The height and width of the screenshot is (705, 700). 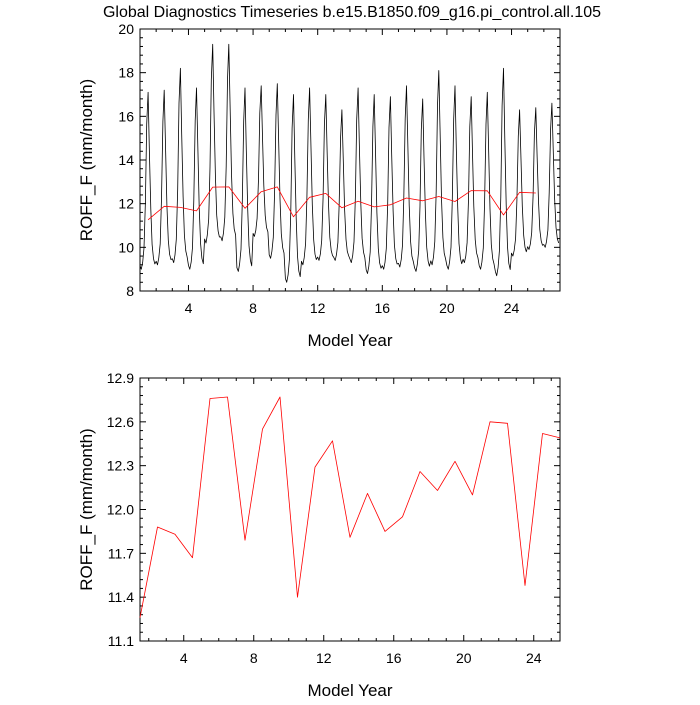 I want to click on y-tick-label: 12.3, so click(x=120, y=466).